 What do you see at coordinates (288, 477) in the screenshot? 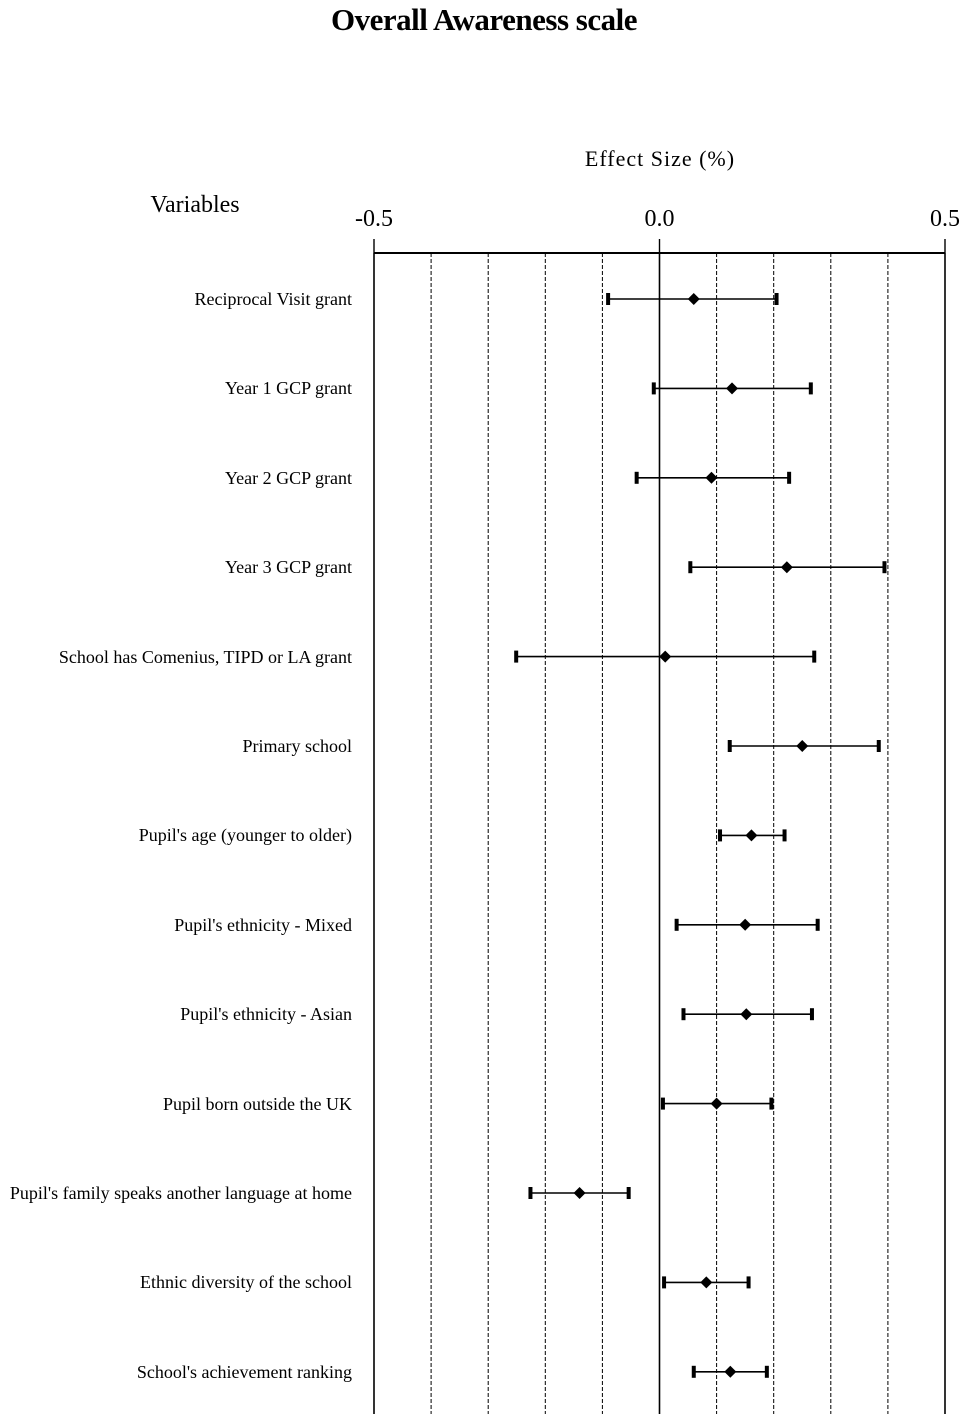
I see `row-label: Year 2 GCP grant` at bounding box center [288, 477].